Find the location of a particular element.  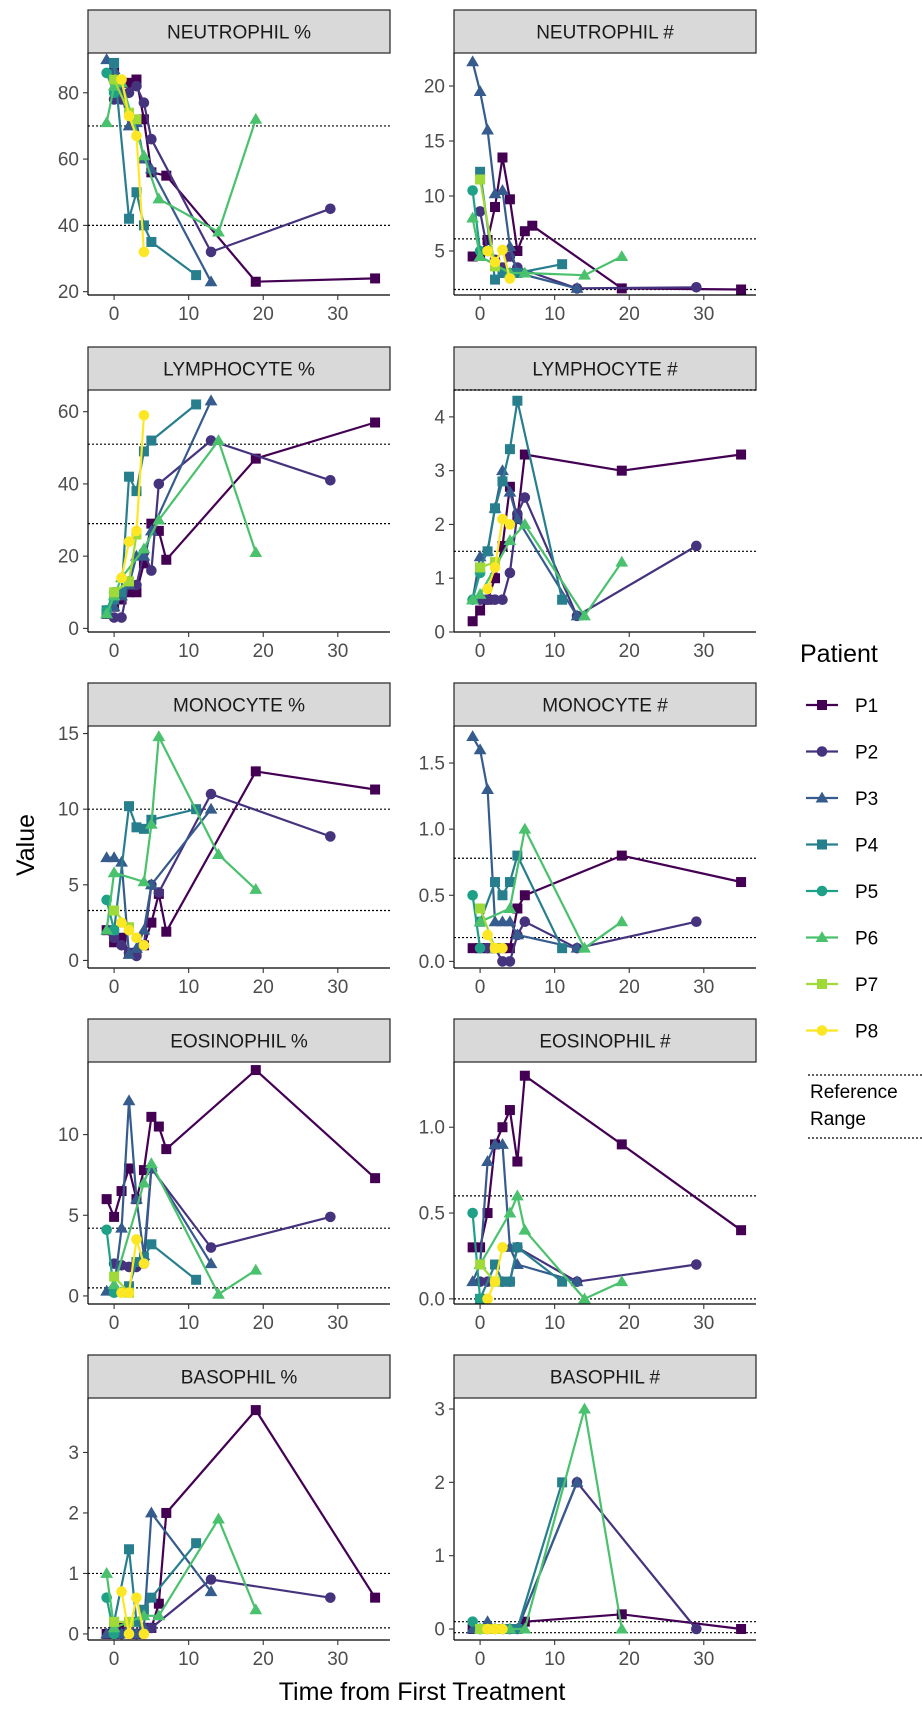

panel-title: BASOPHIL # is located at coordinates (605, 1378).